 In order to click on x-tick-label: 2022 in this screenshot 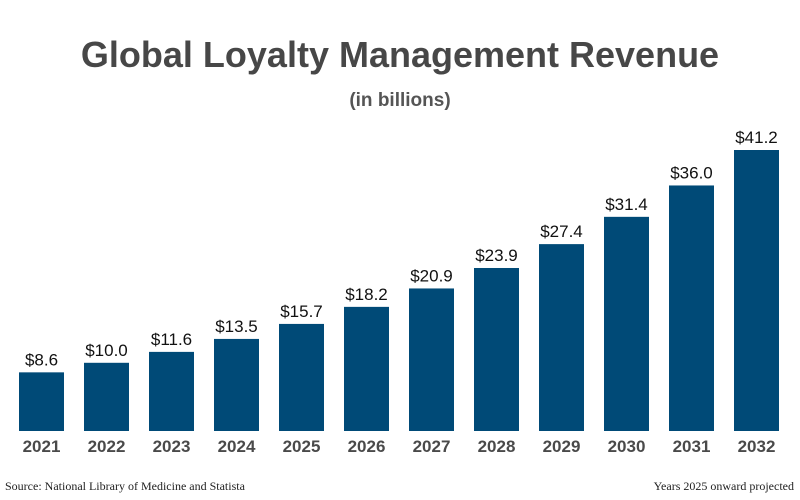, I will do `click(107, 446)`.